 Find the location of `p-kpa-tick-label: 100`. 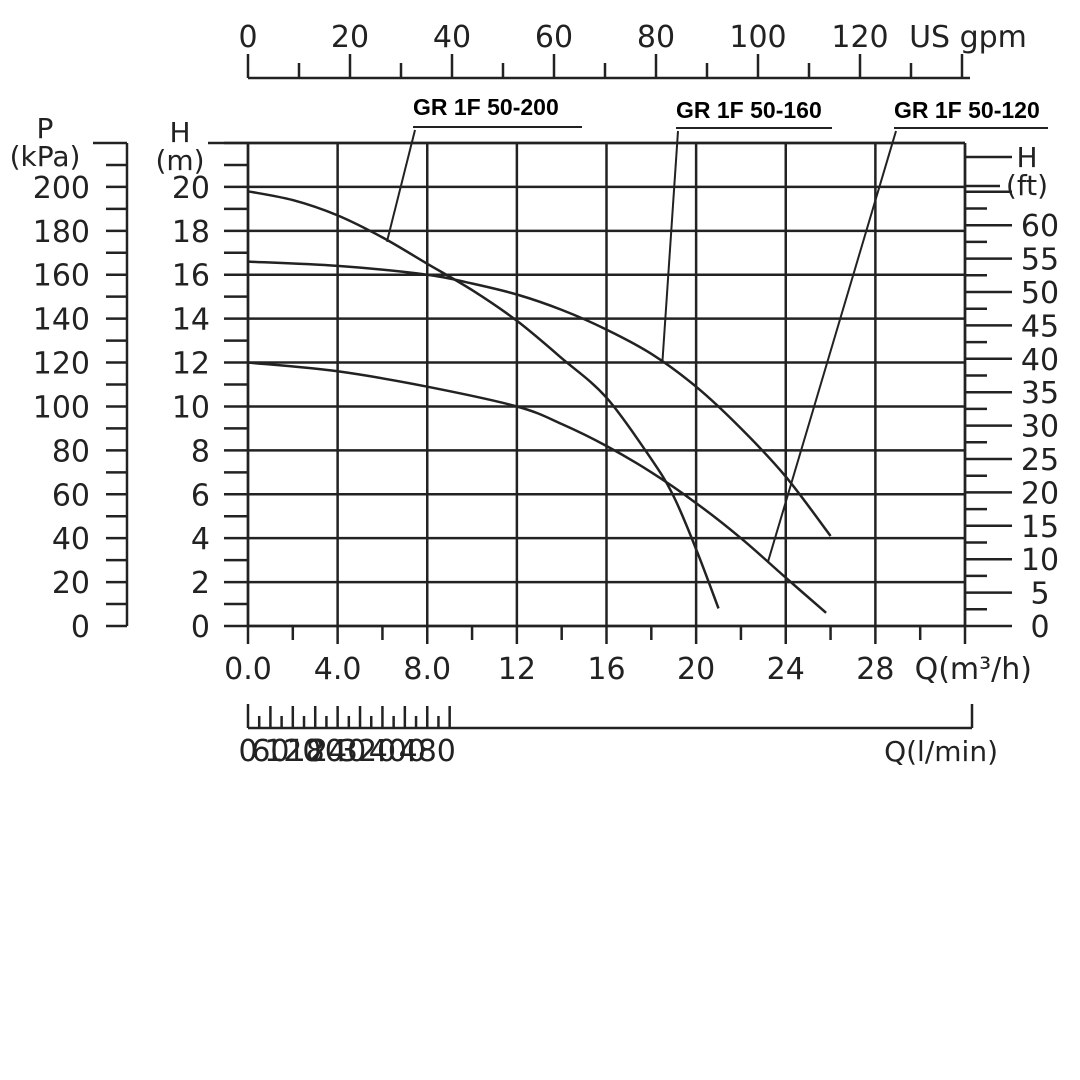

p-kpa-tick-label: 100 is located at coordinates (61, 407).